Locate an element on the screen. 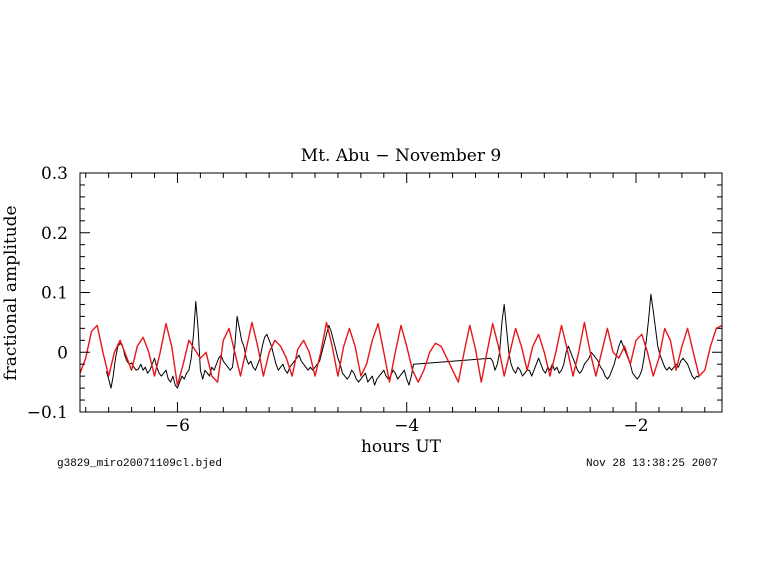 Image resolution: width=768 pixels, height=574 pixels. y-tick-label: −0.1 is located at coordinates (47, 413).